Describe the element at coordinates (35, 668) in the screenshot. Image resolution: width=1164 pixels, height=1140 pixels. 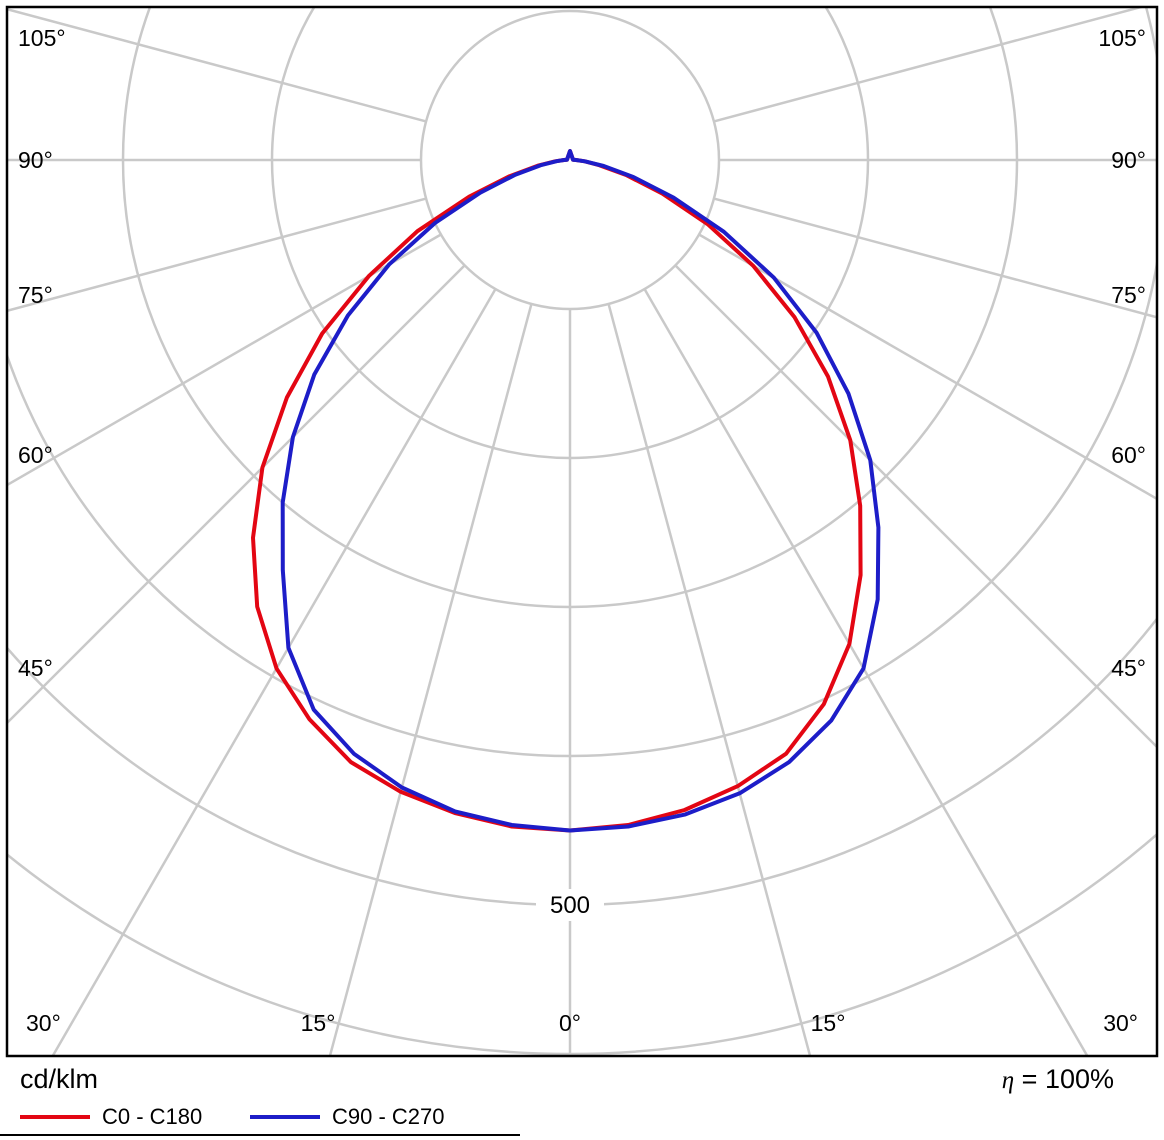
I see `angle-label-left-45: 45°` at that location.